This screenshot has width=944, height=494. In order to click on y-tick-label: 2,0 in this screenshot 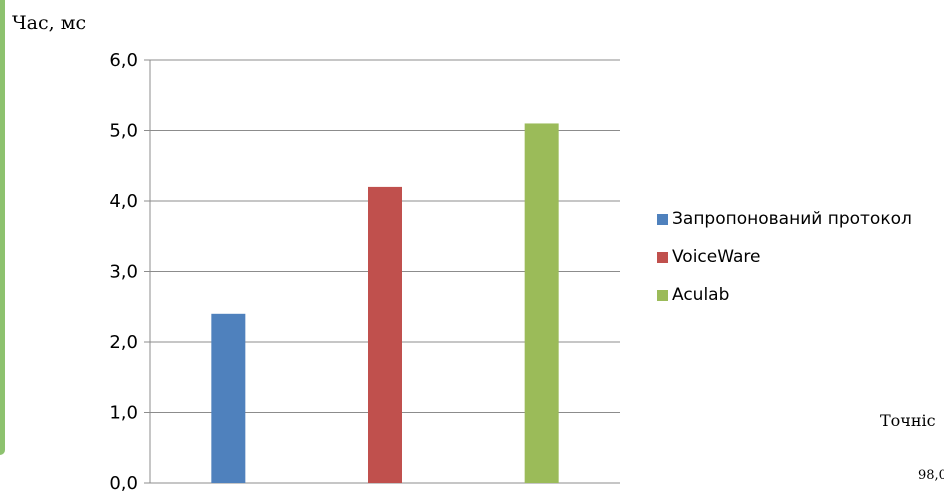, I will do `click(123, 342)`.